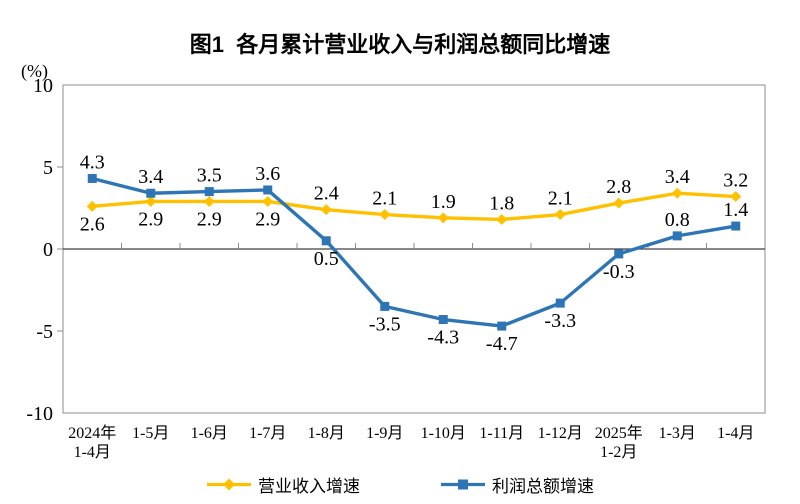 This screenshot has height=504, width=800. What do you see at coordinates (414, 206) in the screenshot?
I see `revenue-series-line` at bounding box center [414, 206].